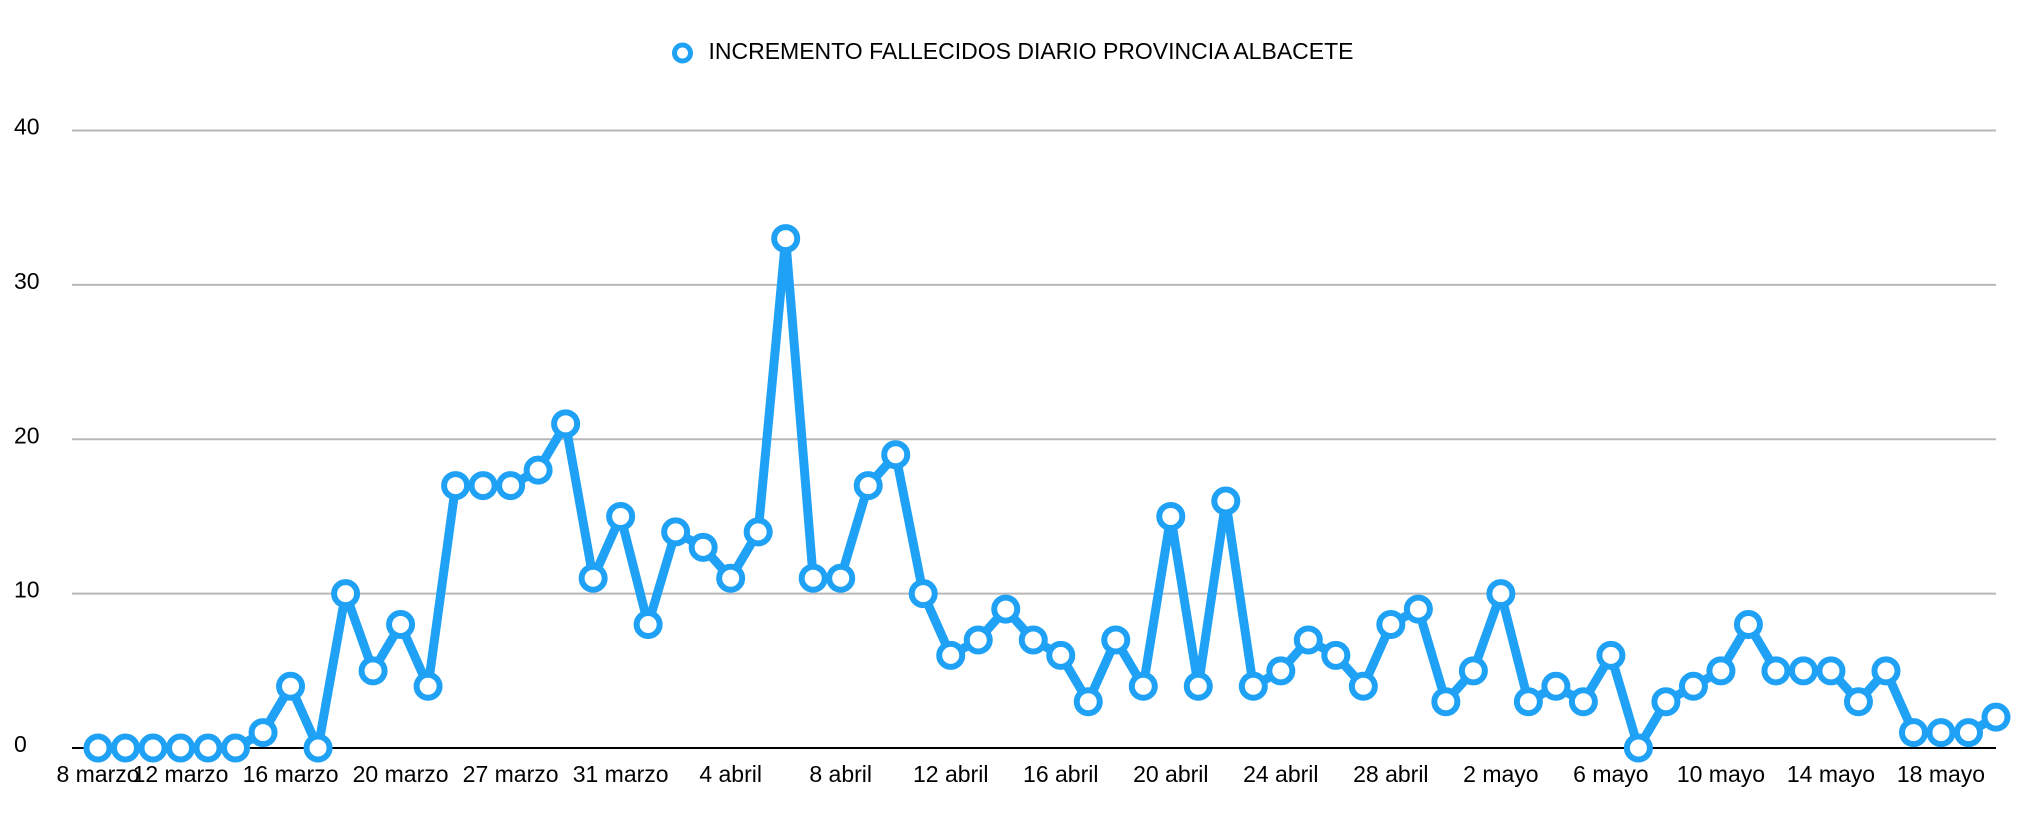 The height and width of the screenshot is (820, 2026). Describe the element at coordinates (1941, 774) in the screenshot. I see `x-tick-label: 18 mayo` at that location.